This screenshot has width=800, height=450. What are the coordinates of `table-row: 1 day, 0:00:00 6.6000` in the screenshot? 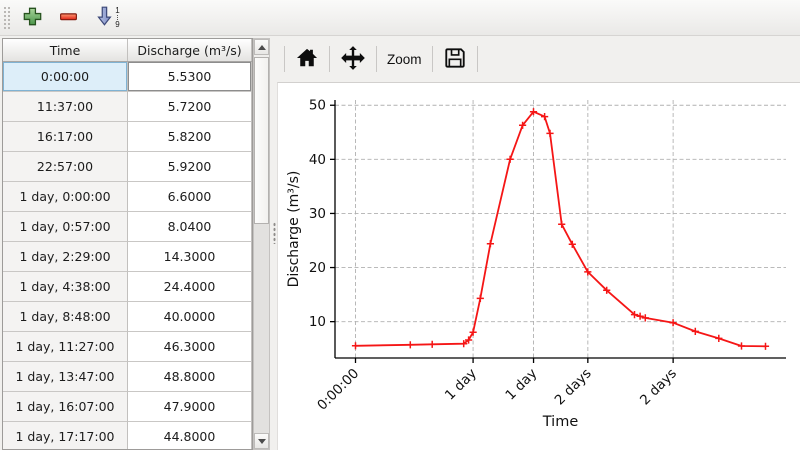 It's located at (127, 197).